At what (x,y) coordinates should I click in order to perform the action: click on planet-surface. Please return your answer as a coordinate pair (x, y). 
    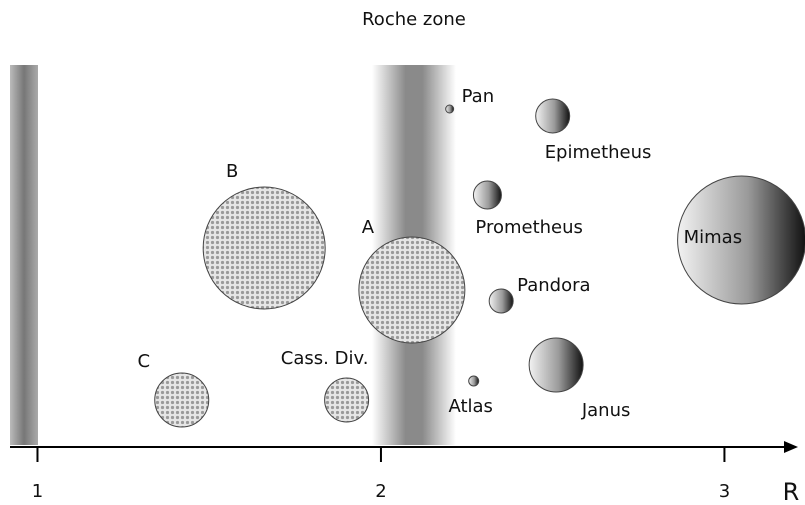
    Looking at the image, I should click on (24, 255).